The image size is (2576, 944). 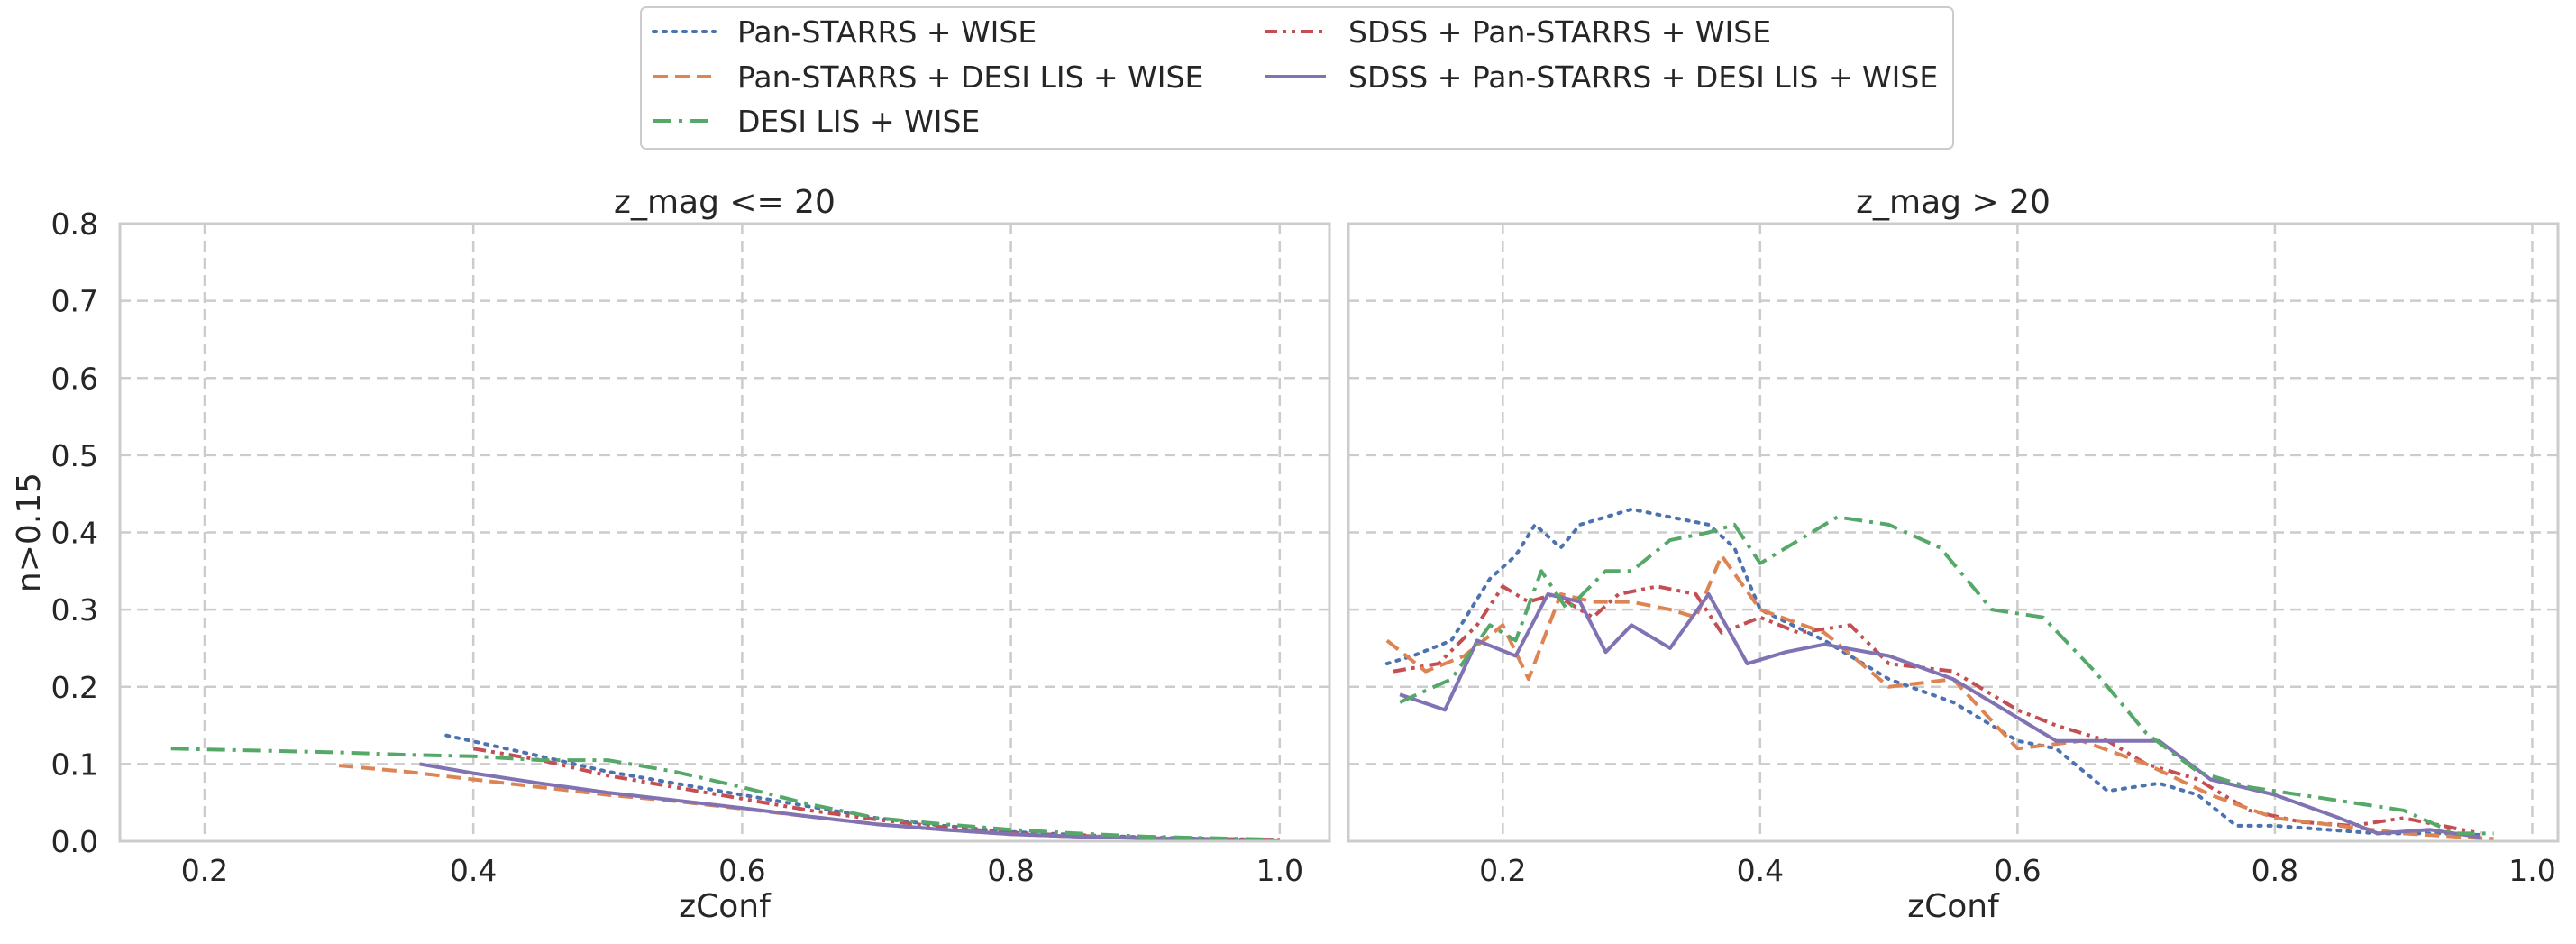 I want to click on y-tick-label: 0.0, so click(x=74, y=842).